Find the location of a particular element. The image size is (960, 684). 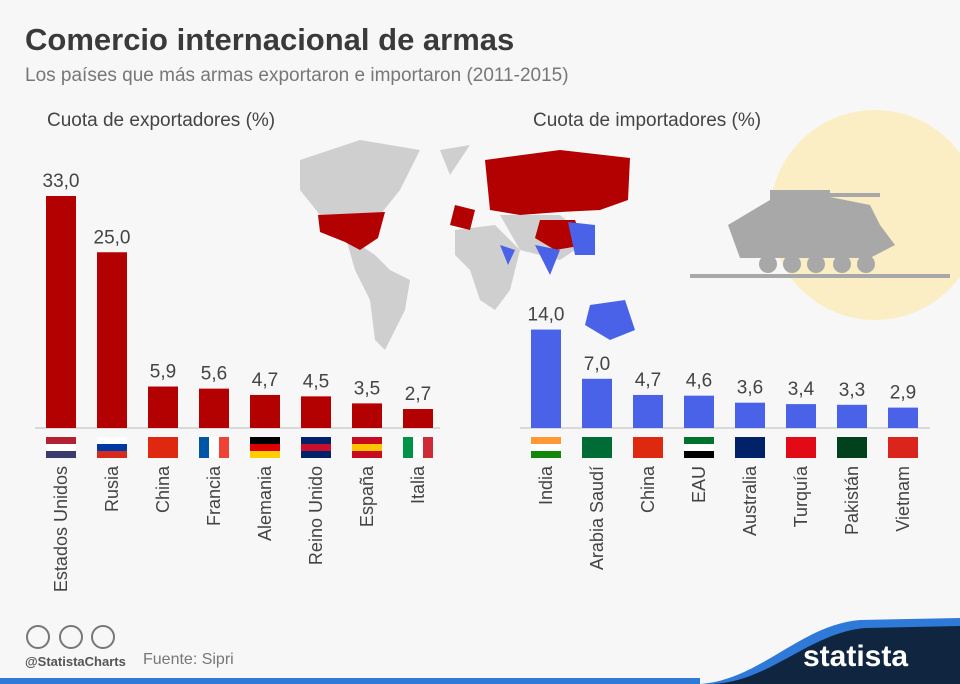

value-label: 3,3 is located at coordinates (852, 390).